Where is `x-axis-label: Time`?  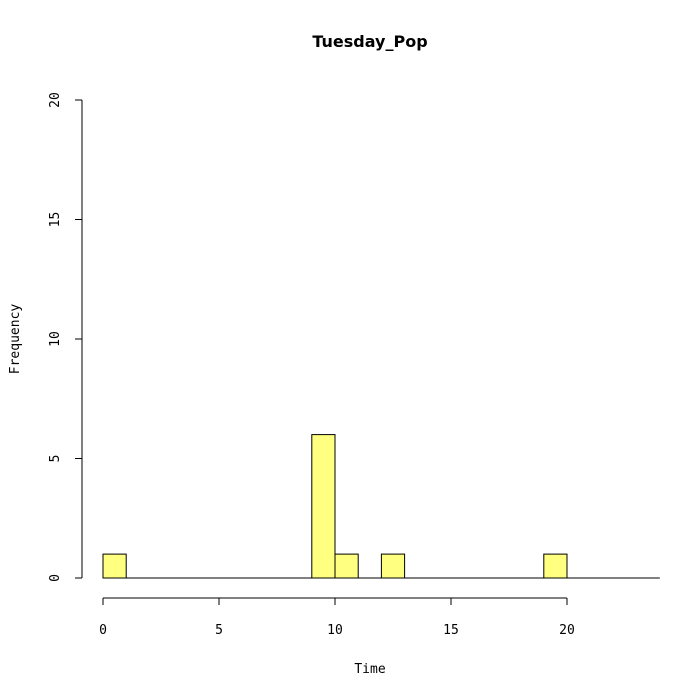
x-axis-label: Time is located at coordinates (369, 669).